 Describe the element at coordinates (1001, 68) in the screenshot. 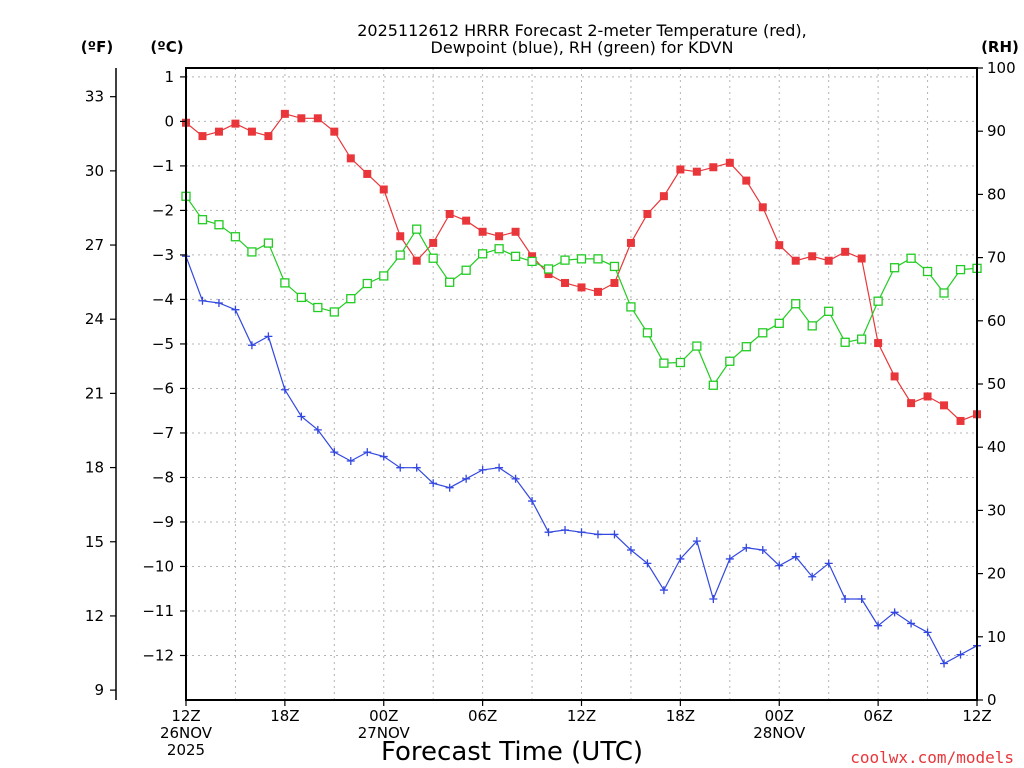

I see `rh-tick-label: 100` at that location.